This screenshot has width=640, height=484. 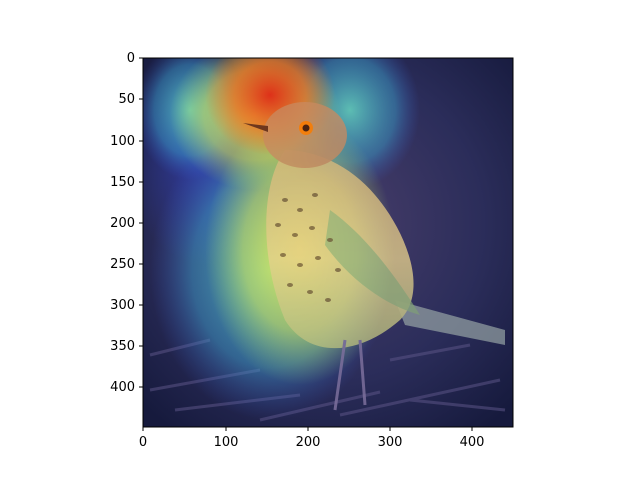 I want to click on y-tick-50: 50, so click(x=126, y=99).